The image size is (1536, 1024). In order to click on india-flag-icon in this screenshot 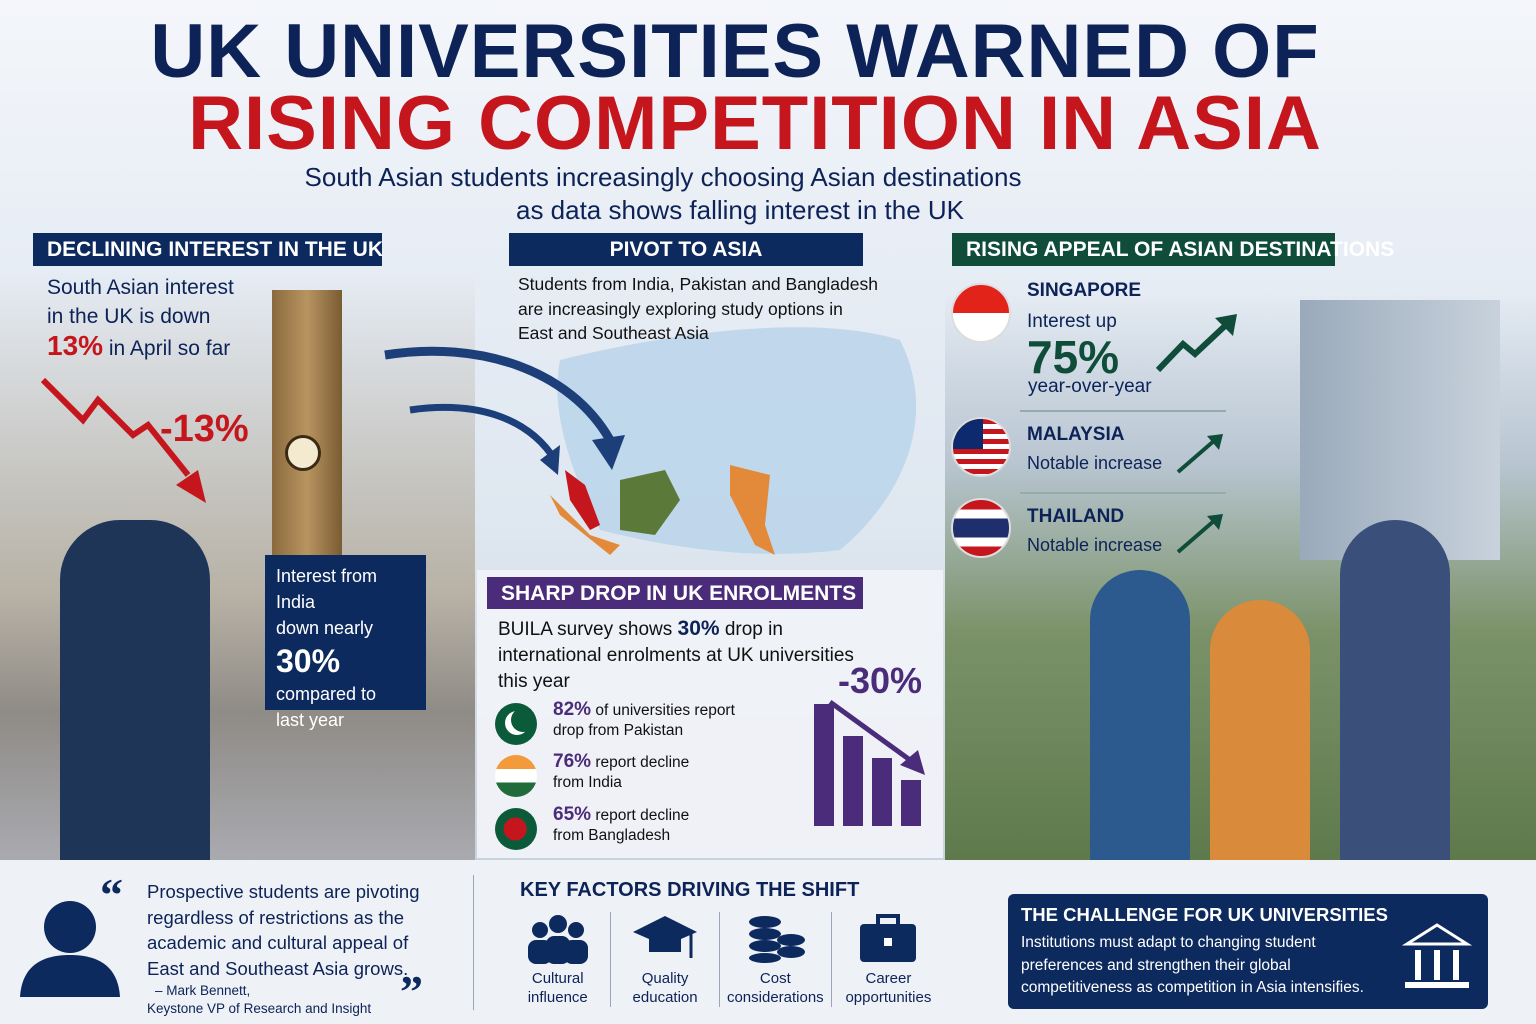, I will do `click(516, 776)`.